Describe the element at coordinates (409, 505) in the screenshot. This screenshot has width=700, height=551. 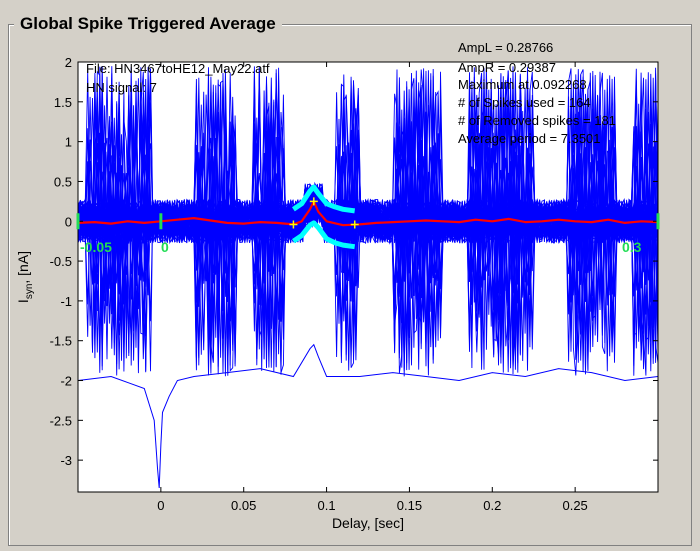
I see `x-tick-label: 0.15` at that location.